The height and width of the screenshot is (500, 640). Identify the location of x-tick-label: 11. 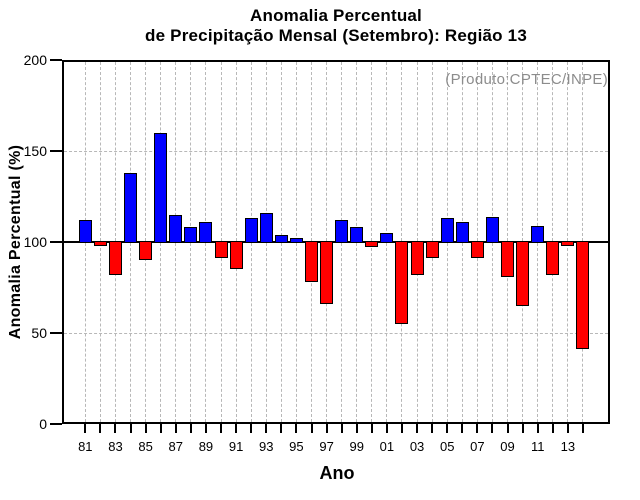
(537, 446).